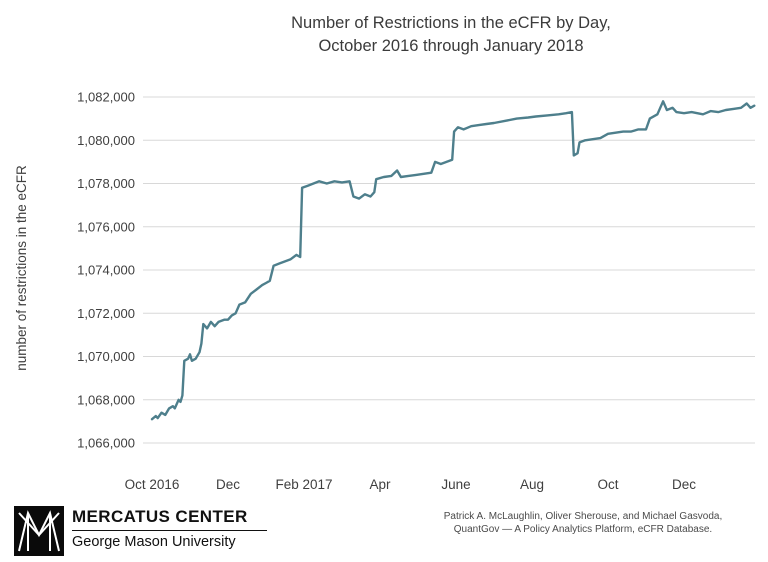  What do you see at coordinates (152, 484) in the screenshot?
I see `x-tick-label: Oct 2016` at bounding box center [152, 484].